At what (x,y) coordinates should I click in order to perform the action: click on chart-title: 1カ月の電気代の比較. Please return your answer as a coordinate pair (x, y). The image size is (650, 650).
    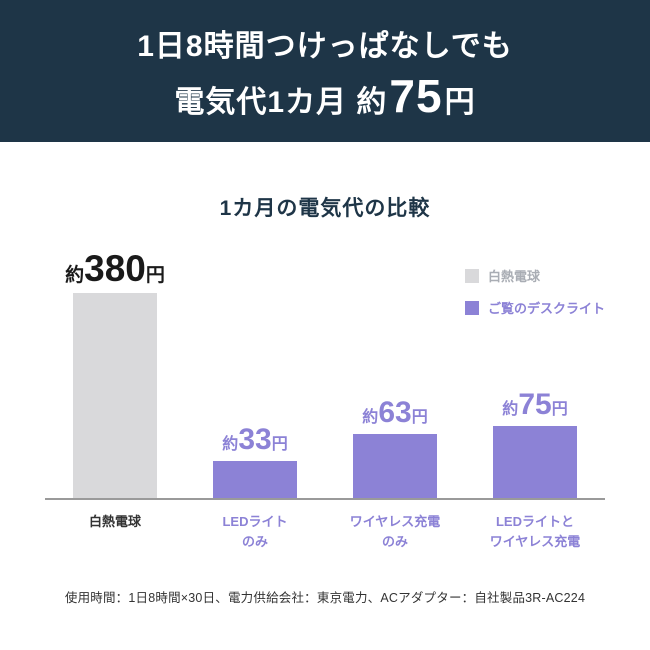
    Looking at the image, I should click on (325, 208).